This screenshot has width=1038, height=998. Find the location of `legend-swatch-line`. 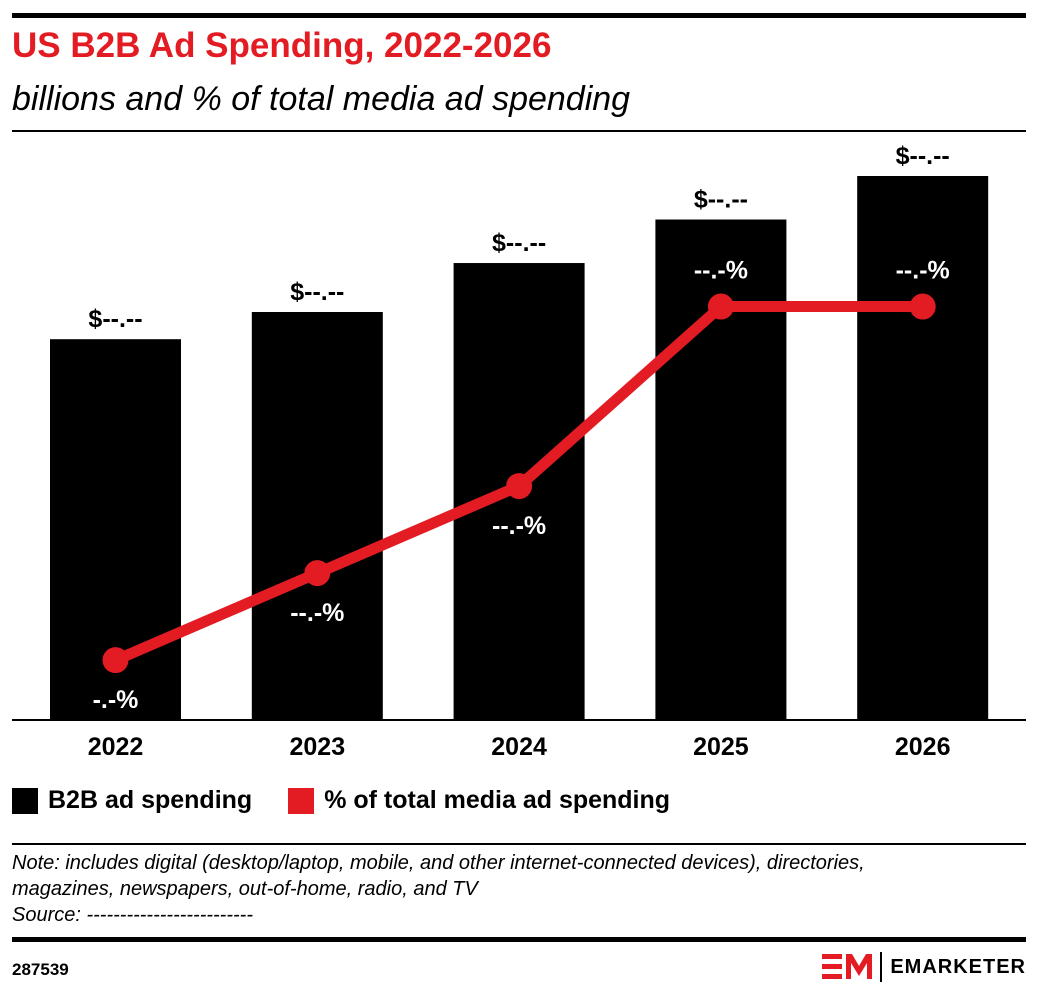

legend-swatch-line is located at coordinates (301, 800).